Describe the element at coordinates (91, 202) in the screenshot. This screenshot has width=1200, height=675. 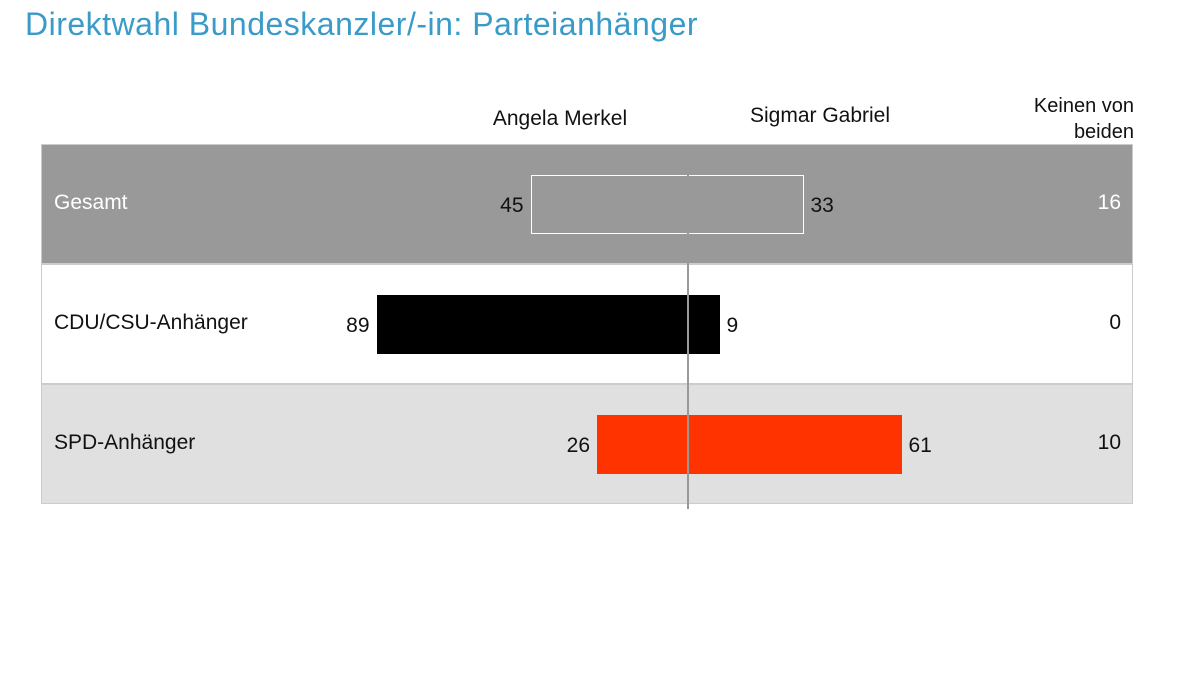
I see `row-label: Gesamt` at that location.